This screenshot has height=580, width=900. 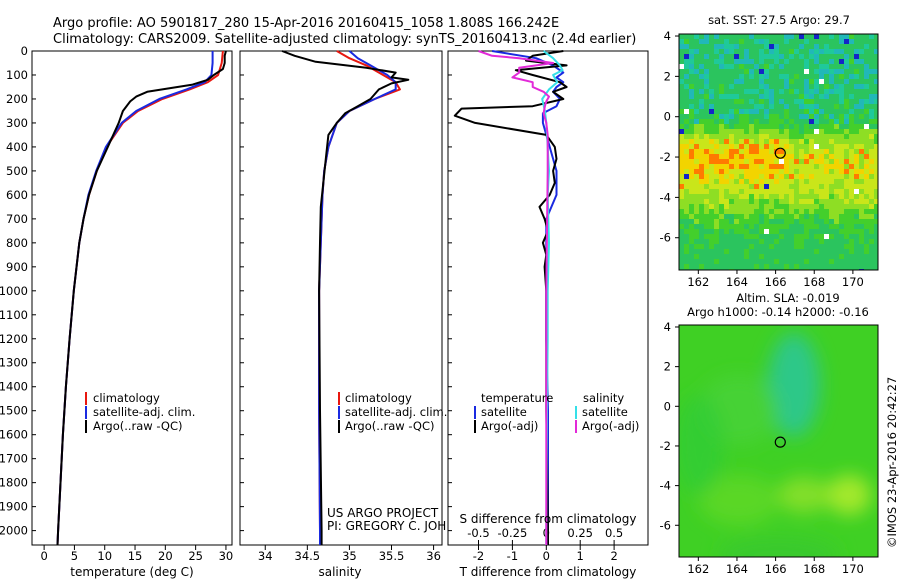 I want to click on lon-tick-label: 164, so click(x=737, y=569).